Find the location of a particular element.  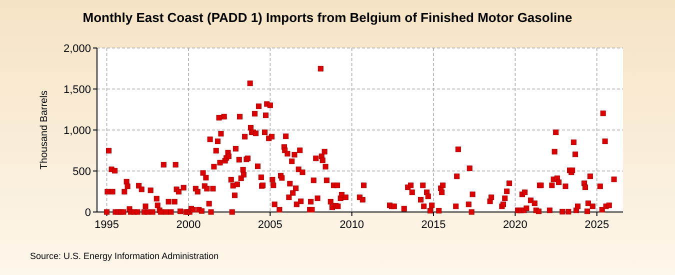

y-tick-label: 2,000 is located at coordinates (77, 48).